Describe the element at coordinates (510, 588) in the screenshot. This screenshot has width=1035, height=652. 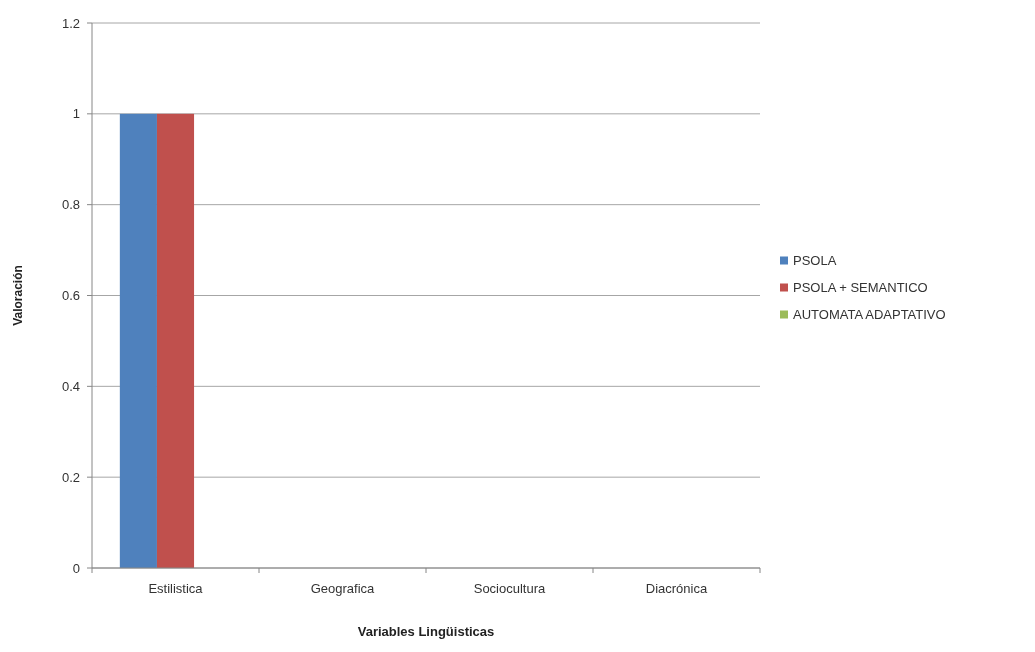
I see `x-tick-label: Sociocultura` at that location.